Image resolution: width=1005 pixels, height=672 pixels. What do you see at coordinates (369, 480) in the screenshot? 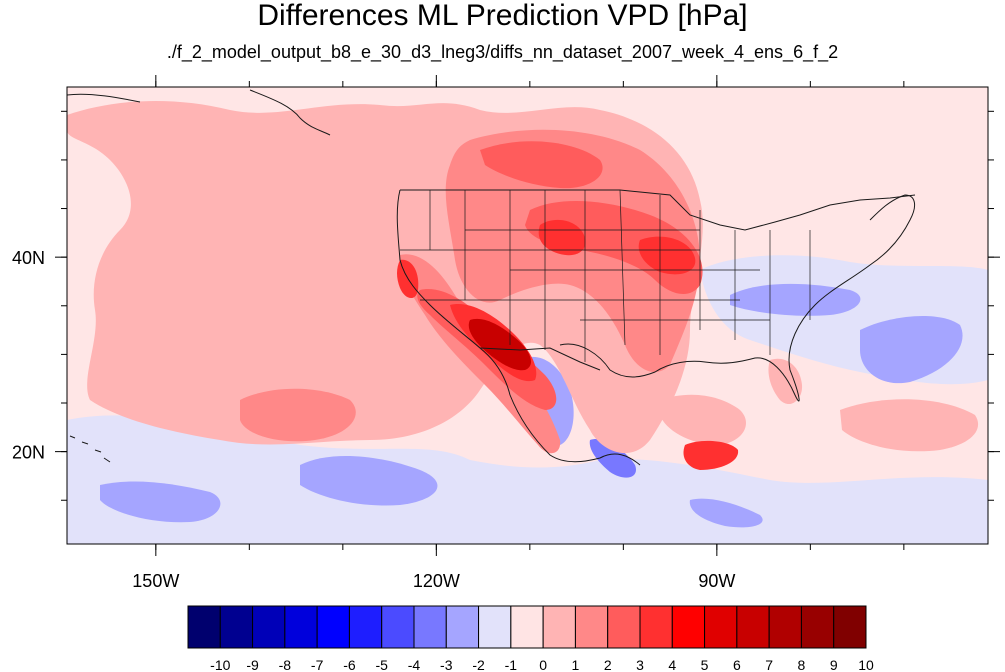
I see `cool-region-pacific-south-blue` at bounding box center [369, 480].